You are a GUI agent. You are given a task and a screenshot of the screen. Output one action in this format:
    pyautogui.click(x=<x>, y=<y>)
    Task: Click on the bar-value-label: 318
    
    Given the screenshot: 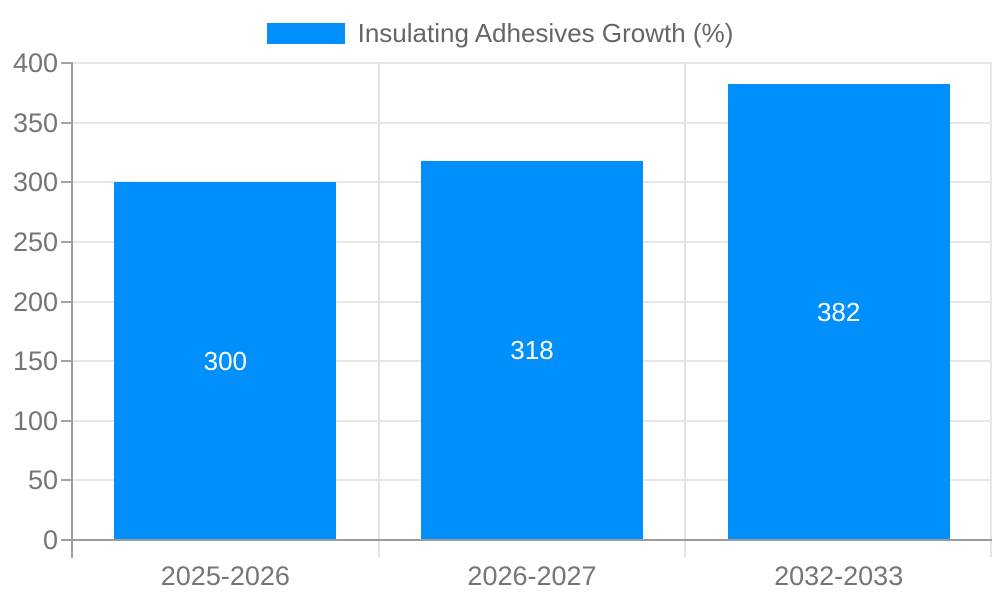 What is the action you would take?
    pyautogui.click(x=532, y=350)
    